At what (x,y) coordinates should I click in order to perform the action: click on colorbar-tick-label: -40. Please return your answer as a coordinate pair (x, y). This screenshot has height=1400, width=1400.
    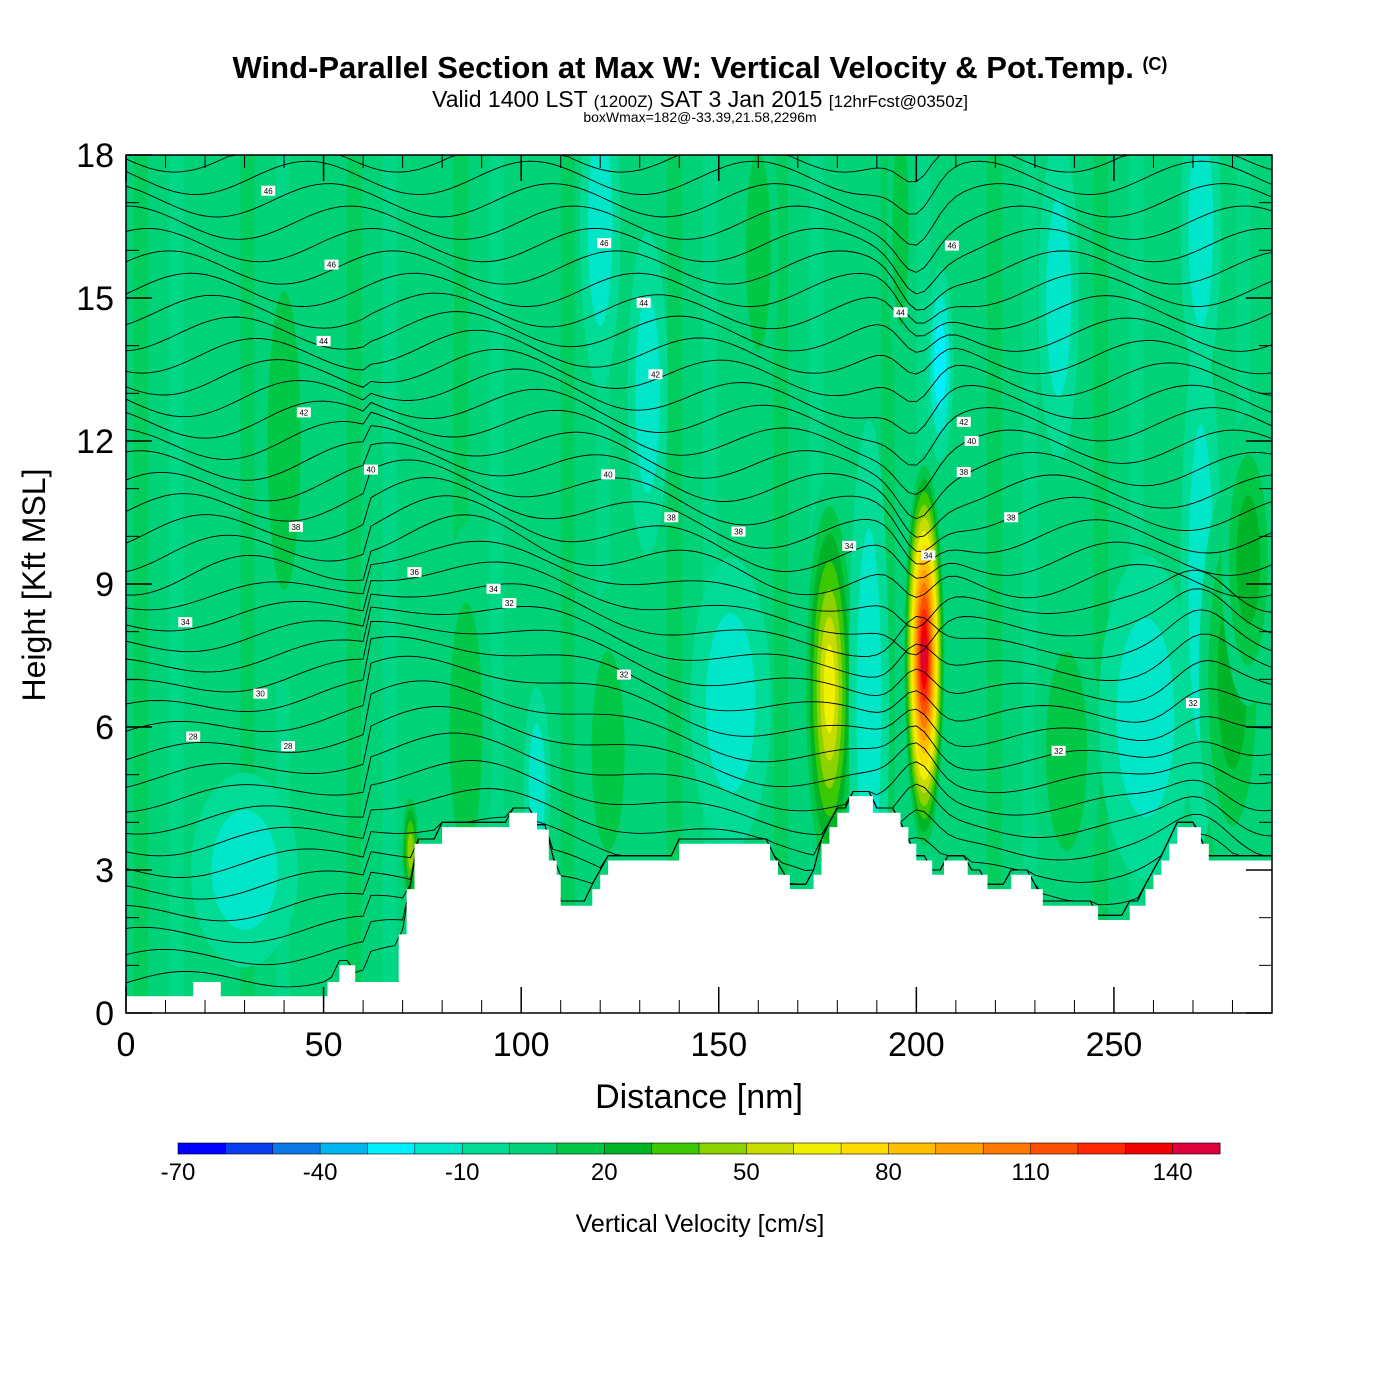
    Looking at the image, I should click on (320, 1172).